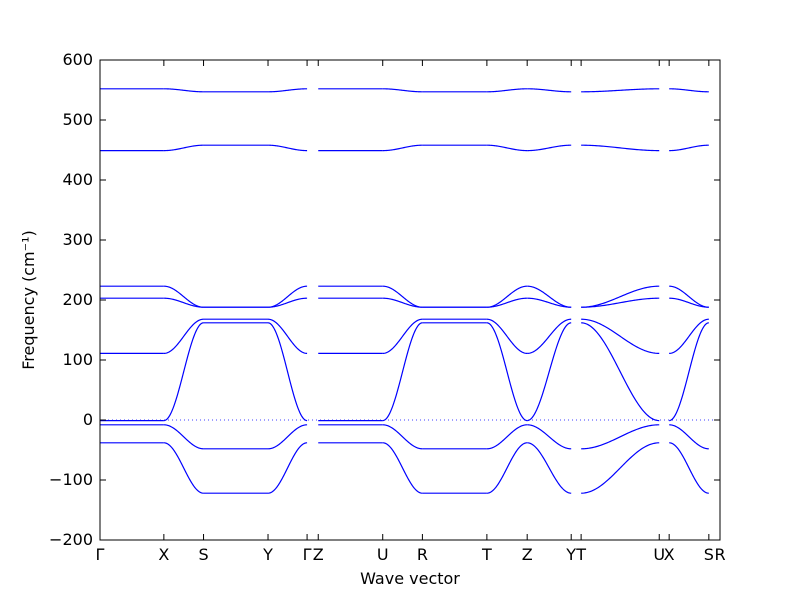  Describe the element at coordinates (77, 239) in the screenshot. I see `y-tick-label: 300` at that location.